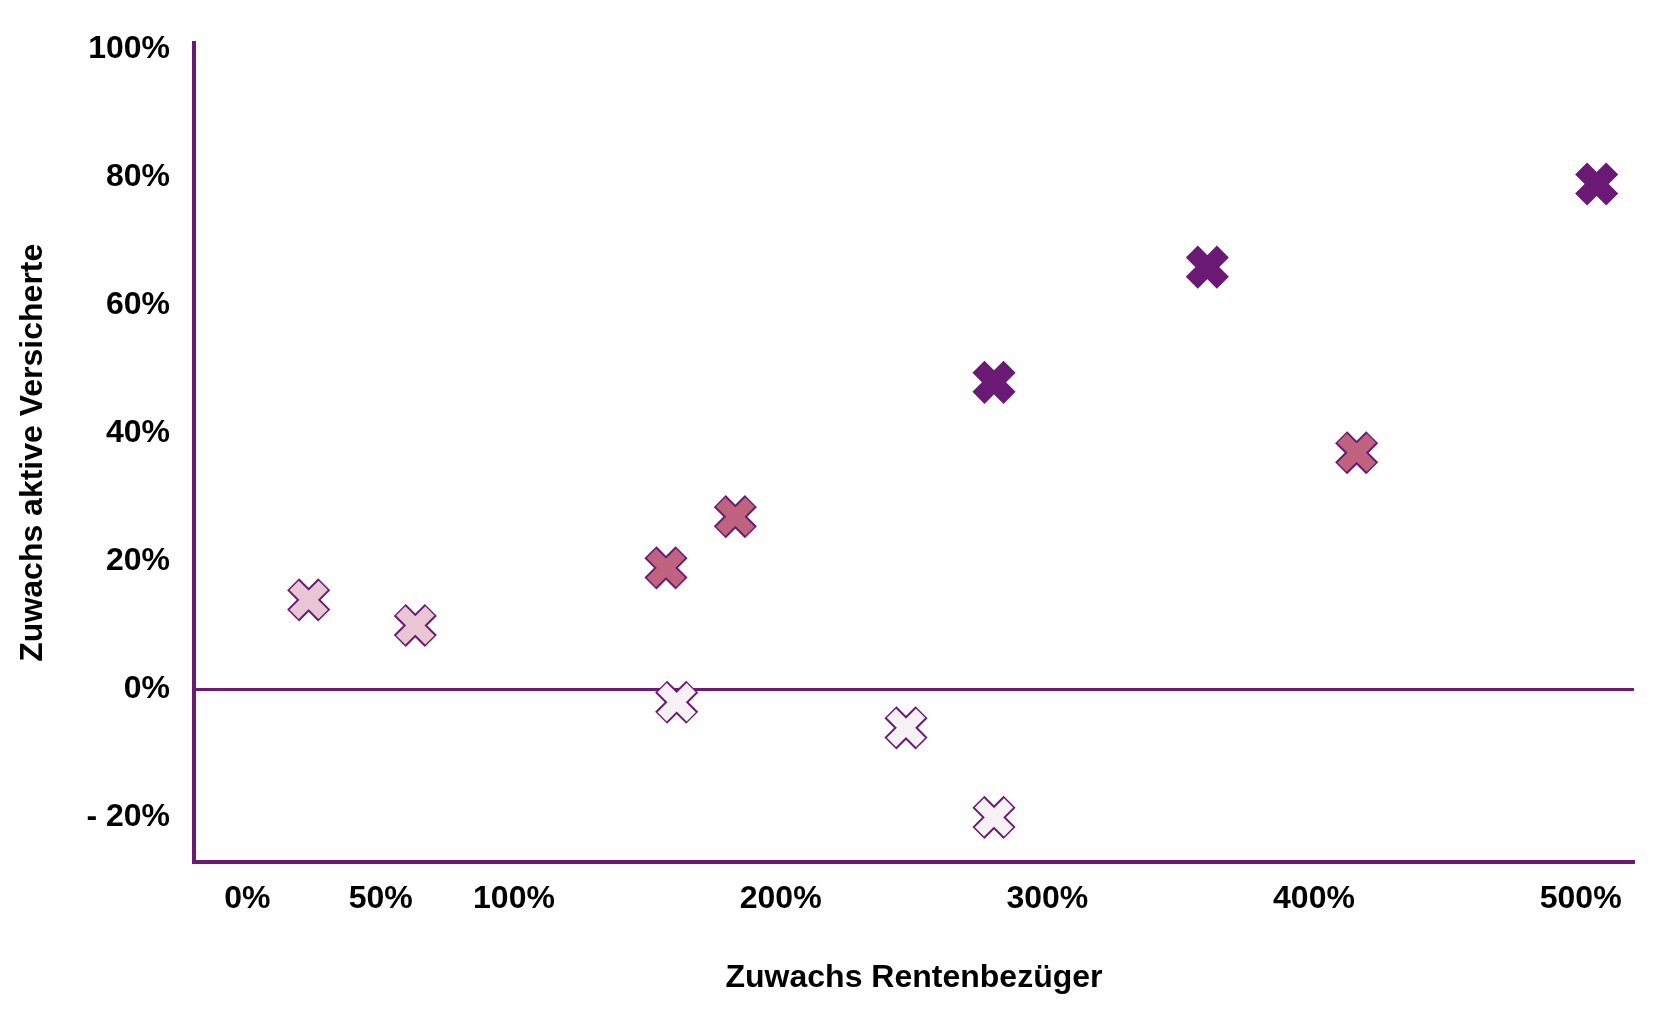 The image size is (1673, 1011). Describe the element at coordinates (1580, 897) in the screenshot. I see `x-tick-label: 500%` at that location.